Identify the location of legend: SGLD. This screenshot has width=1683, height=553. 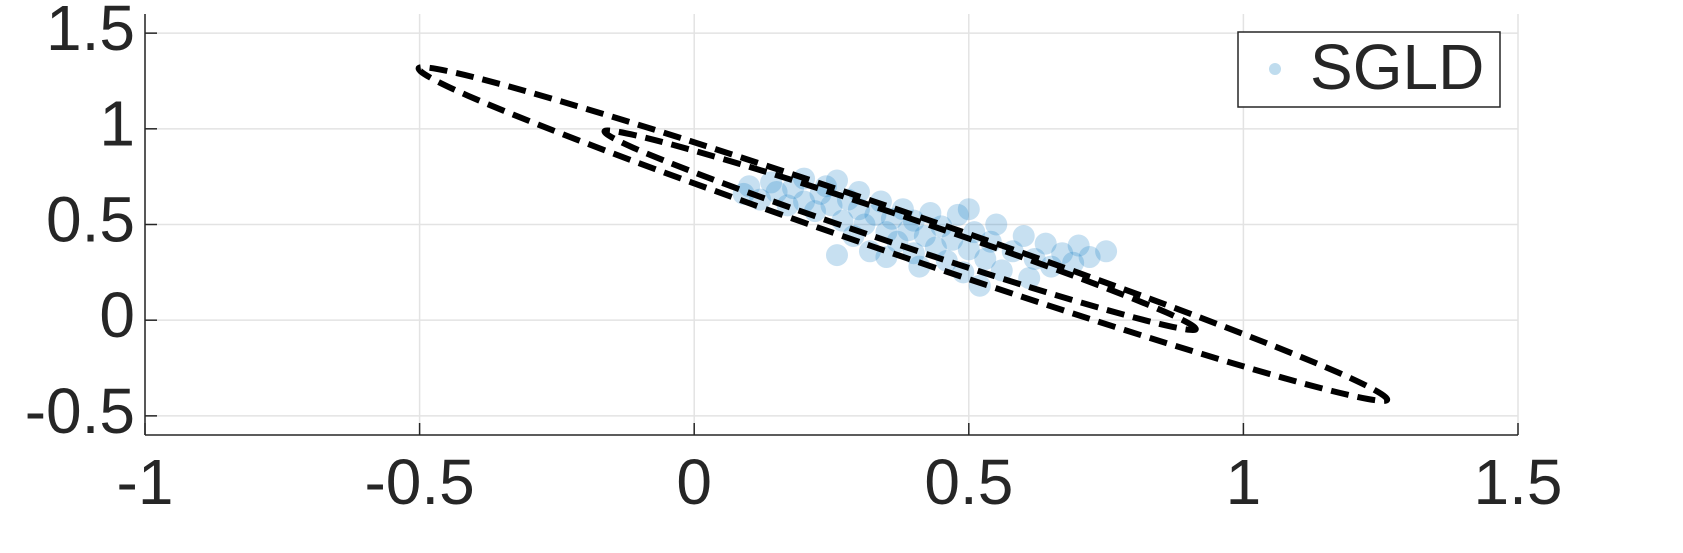
(1369, 69).